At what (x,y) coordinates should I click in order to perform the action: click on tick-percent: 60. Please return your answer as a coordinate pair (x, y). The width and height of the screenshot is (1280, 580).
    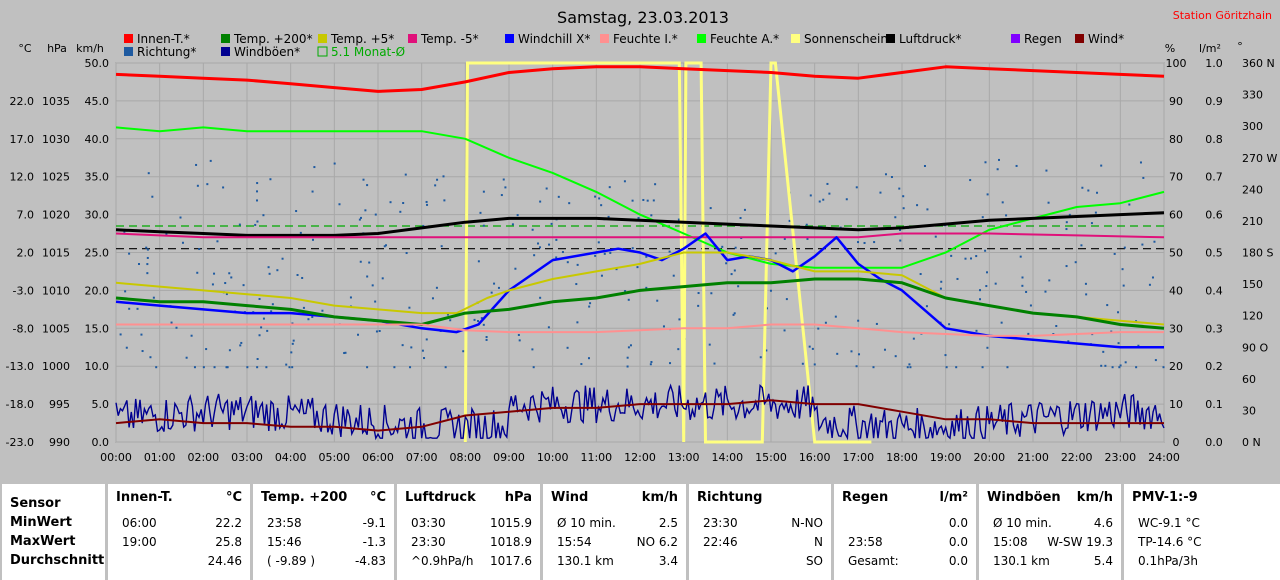
    Looking at the image, I should click on (1176, 215).